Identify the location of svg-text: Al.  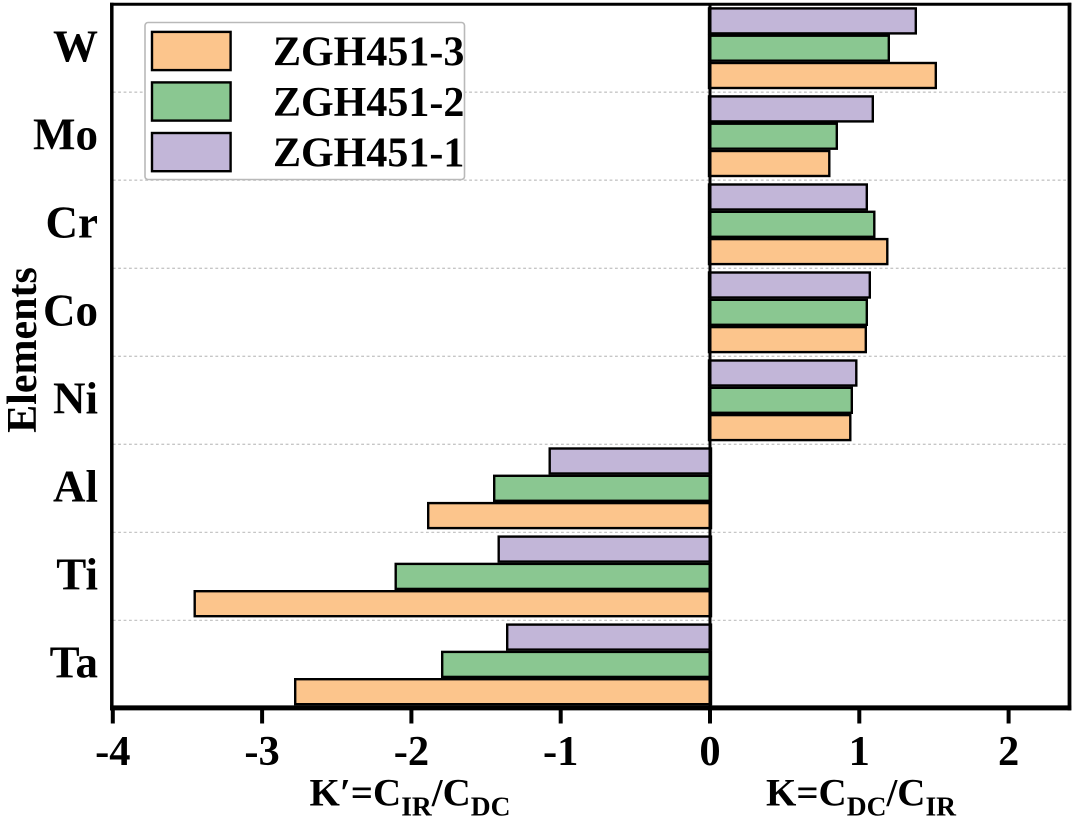
(75, 487).